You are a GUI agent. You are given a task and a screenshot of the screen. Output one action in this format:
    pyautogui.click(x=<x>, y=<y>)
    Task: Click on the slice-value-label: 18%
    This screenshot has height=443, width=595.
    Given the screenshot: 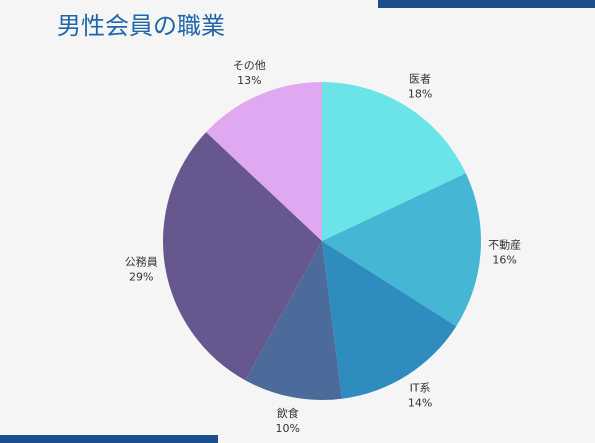 What is the action you would take?
    pyautogui.click(x=420, y=93)
    